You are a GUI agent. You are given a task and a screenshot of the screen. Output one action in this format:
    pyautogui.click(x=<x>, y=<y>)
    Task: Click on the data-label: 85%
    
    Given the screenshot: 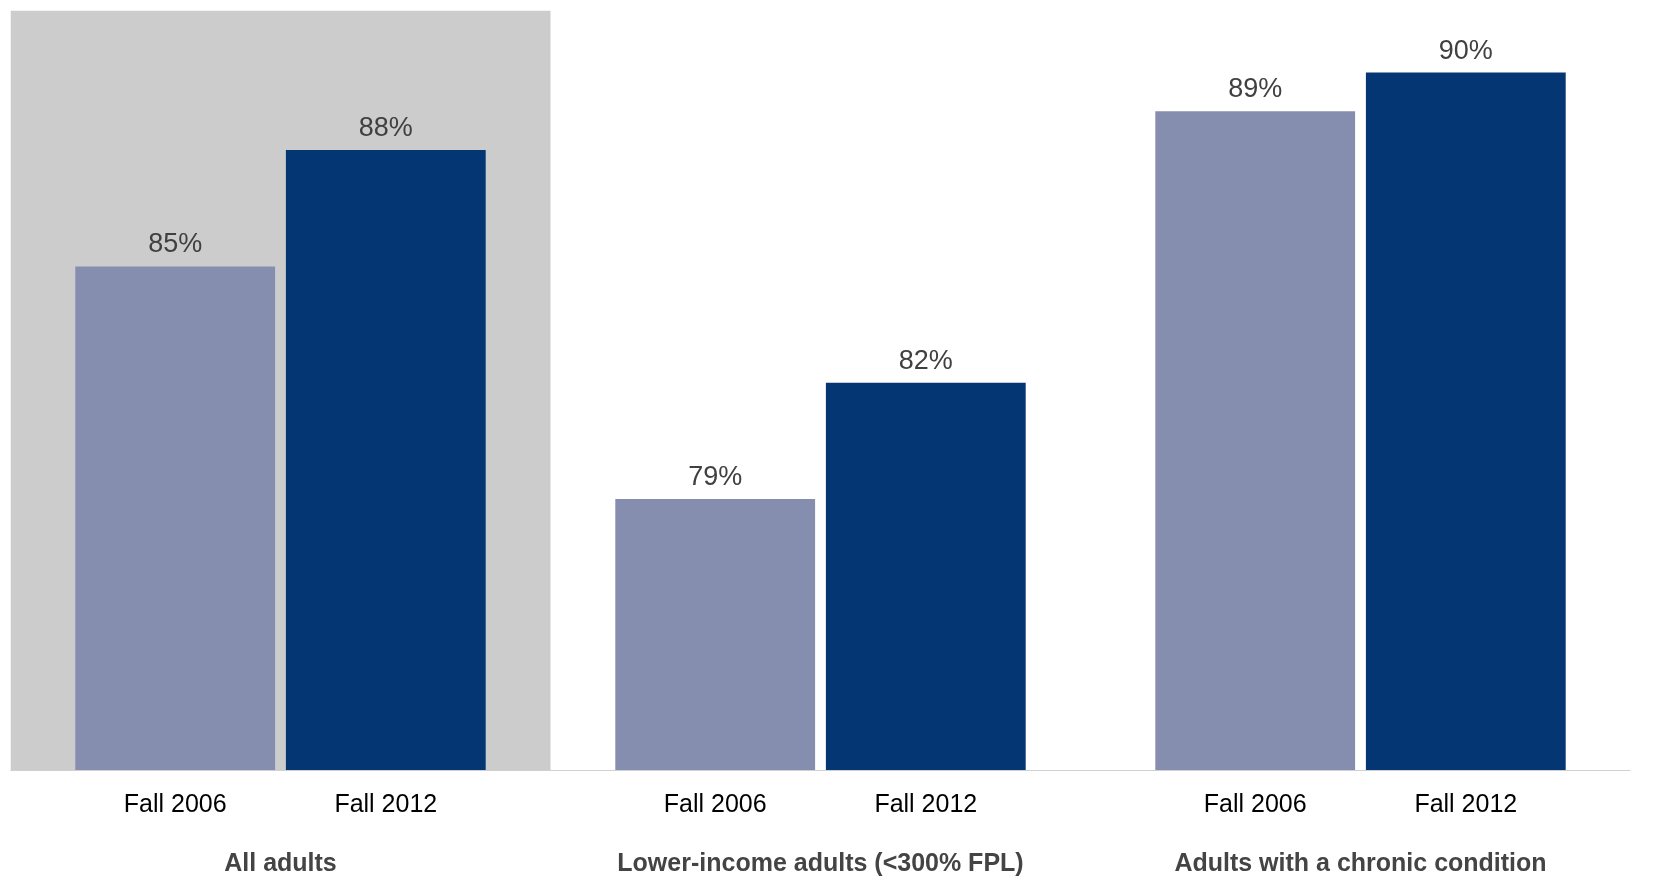 What is the action you would take?
    pyautogui.click(x=175, y=243)
    